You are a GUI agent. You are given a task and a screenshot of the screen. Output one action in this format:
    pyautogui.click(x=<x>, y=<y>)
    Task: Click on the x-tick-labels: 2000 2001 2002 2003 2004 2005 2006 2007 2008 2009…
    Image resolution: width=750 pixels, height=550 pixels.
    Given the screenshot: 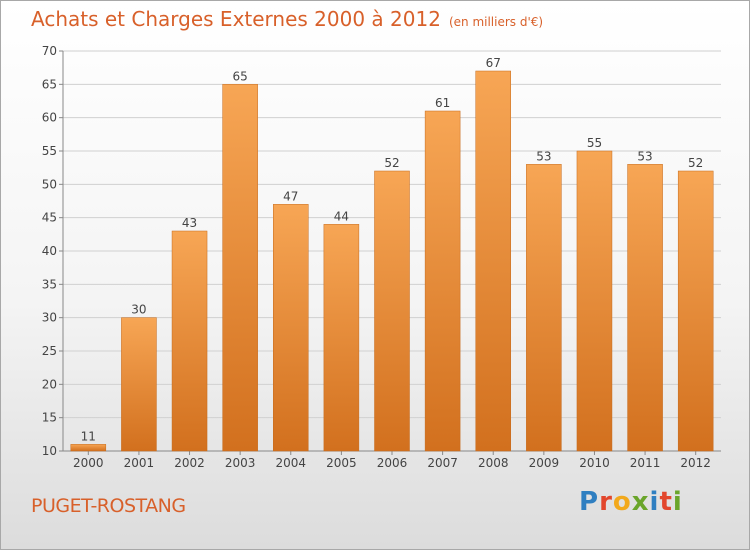 What is the action you would take?
    pyautogui.click(x=392, y=463)
    